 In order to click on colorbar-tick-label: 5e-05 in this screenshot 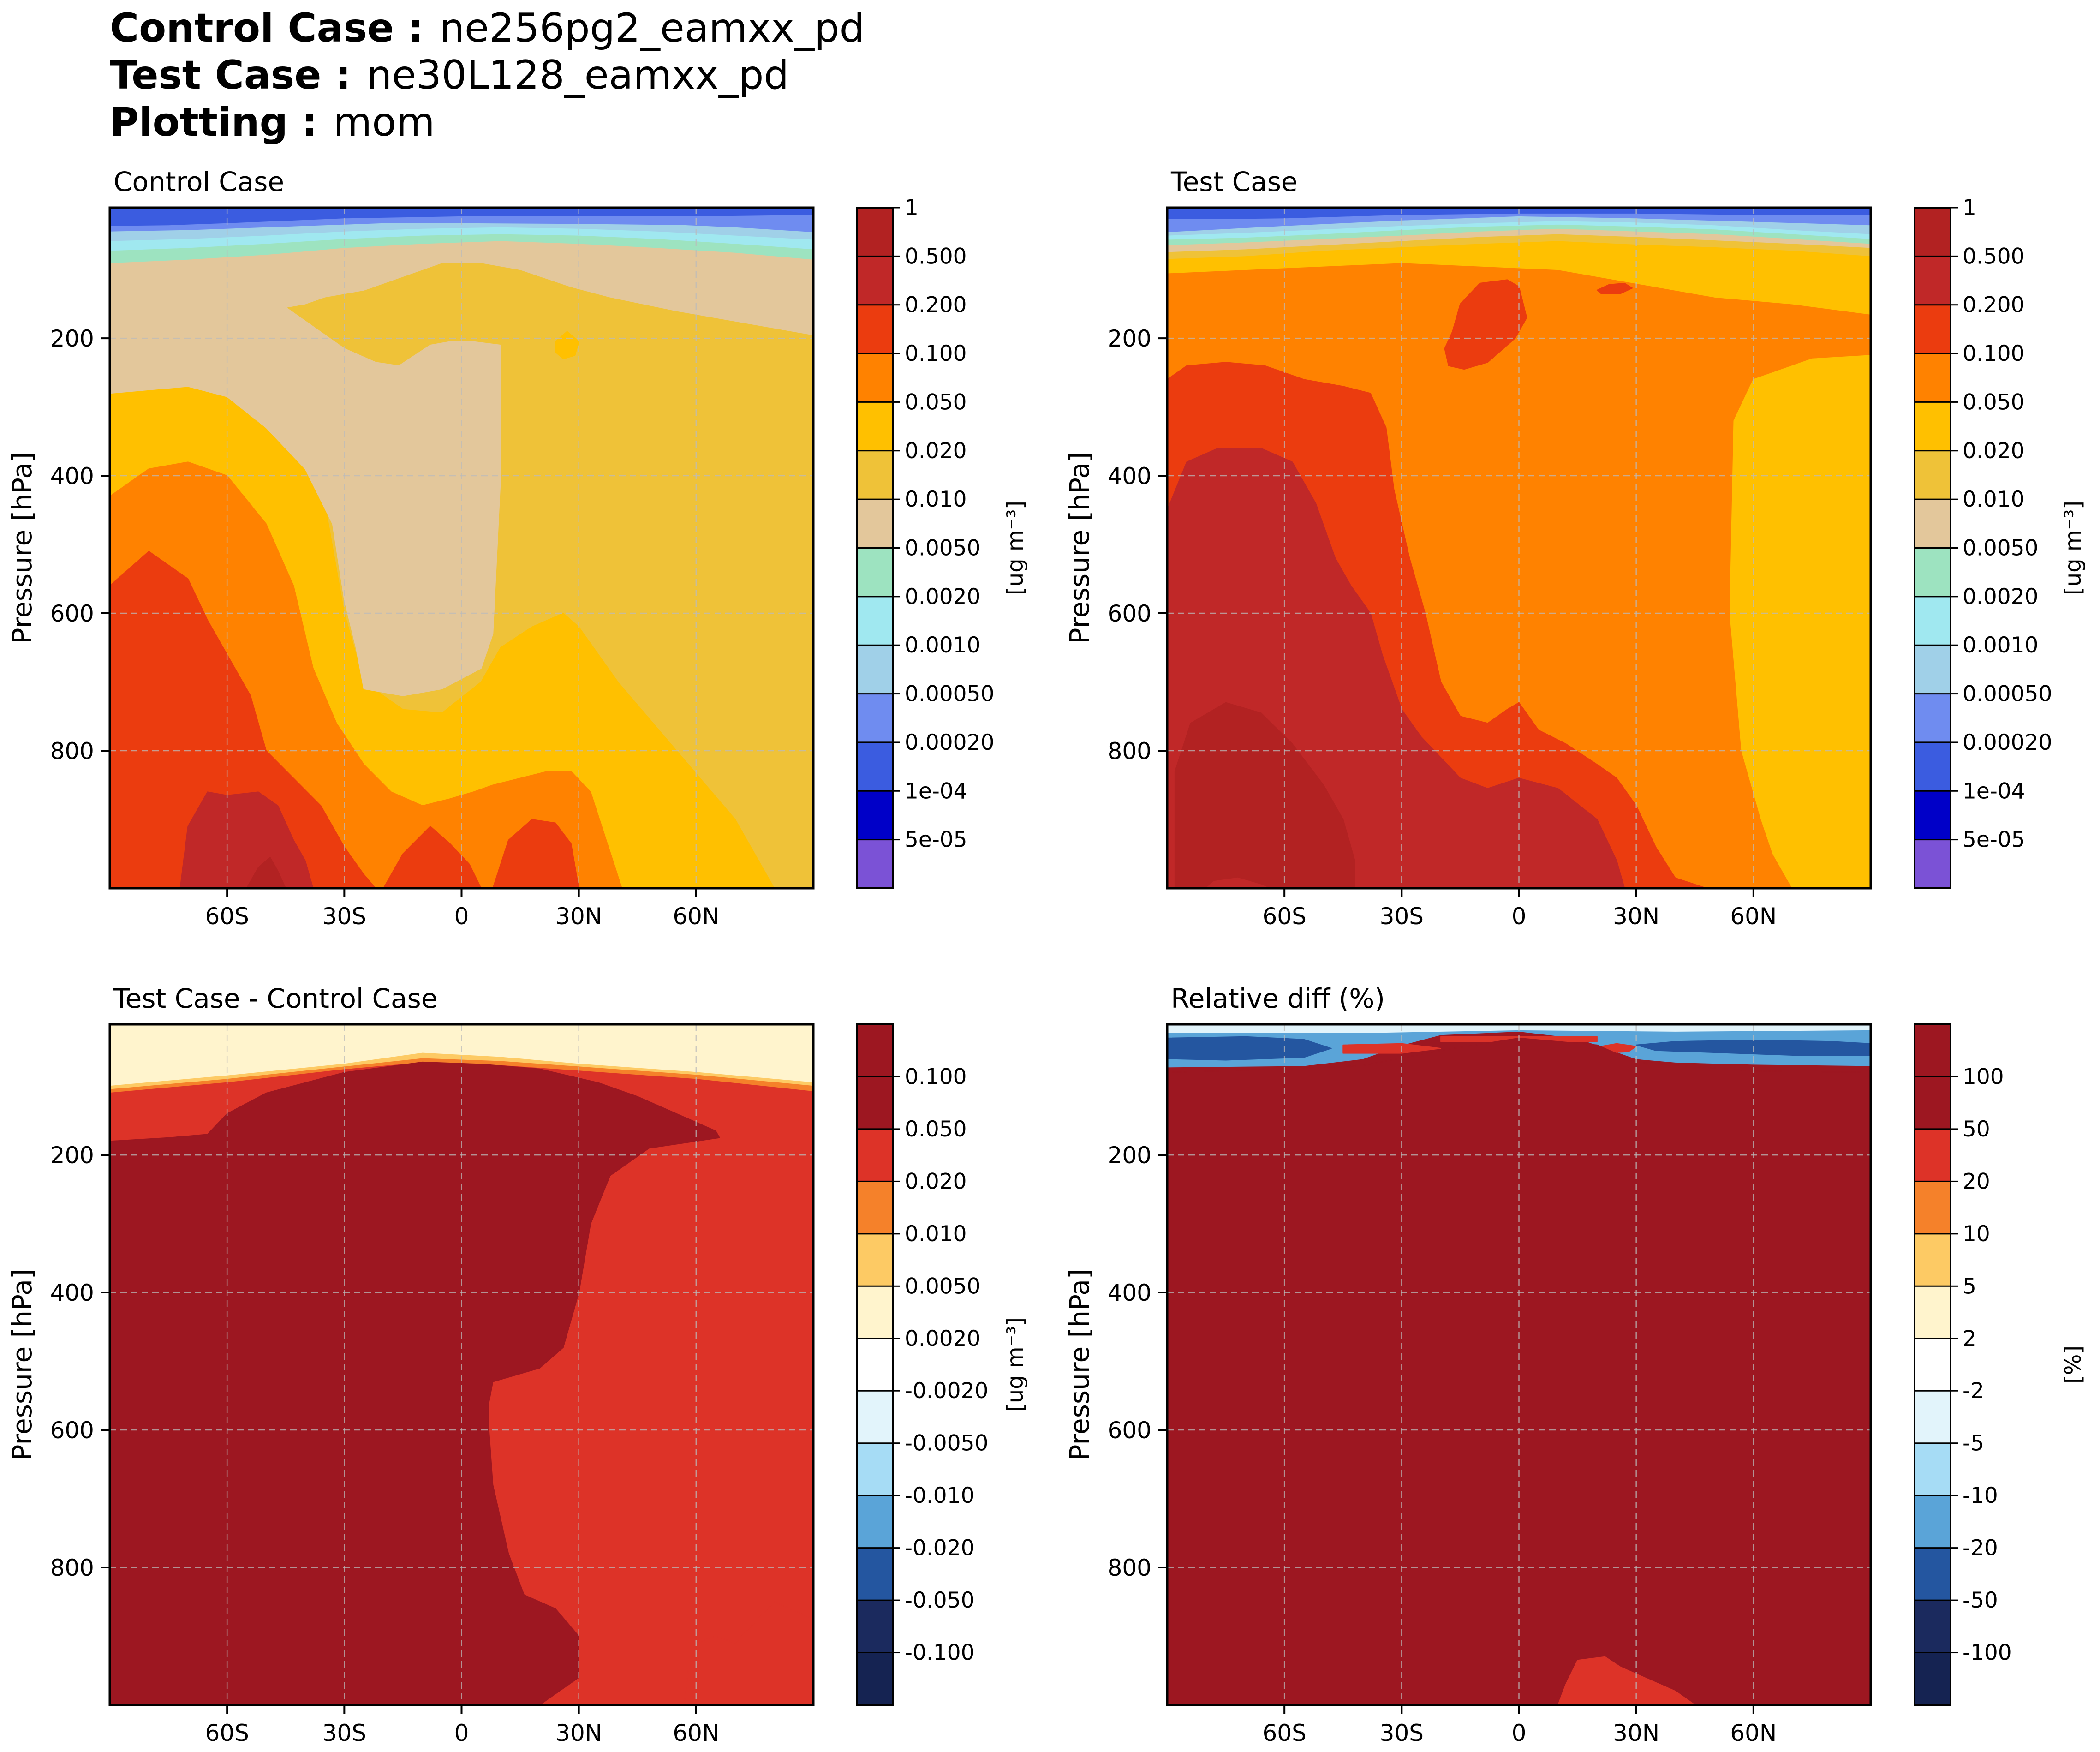, I will do `click(1994, 840)`.